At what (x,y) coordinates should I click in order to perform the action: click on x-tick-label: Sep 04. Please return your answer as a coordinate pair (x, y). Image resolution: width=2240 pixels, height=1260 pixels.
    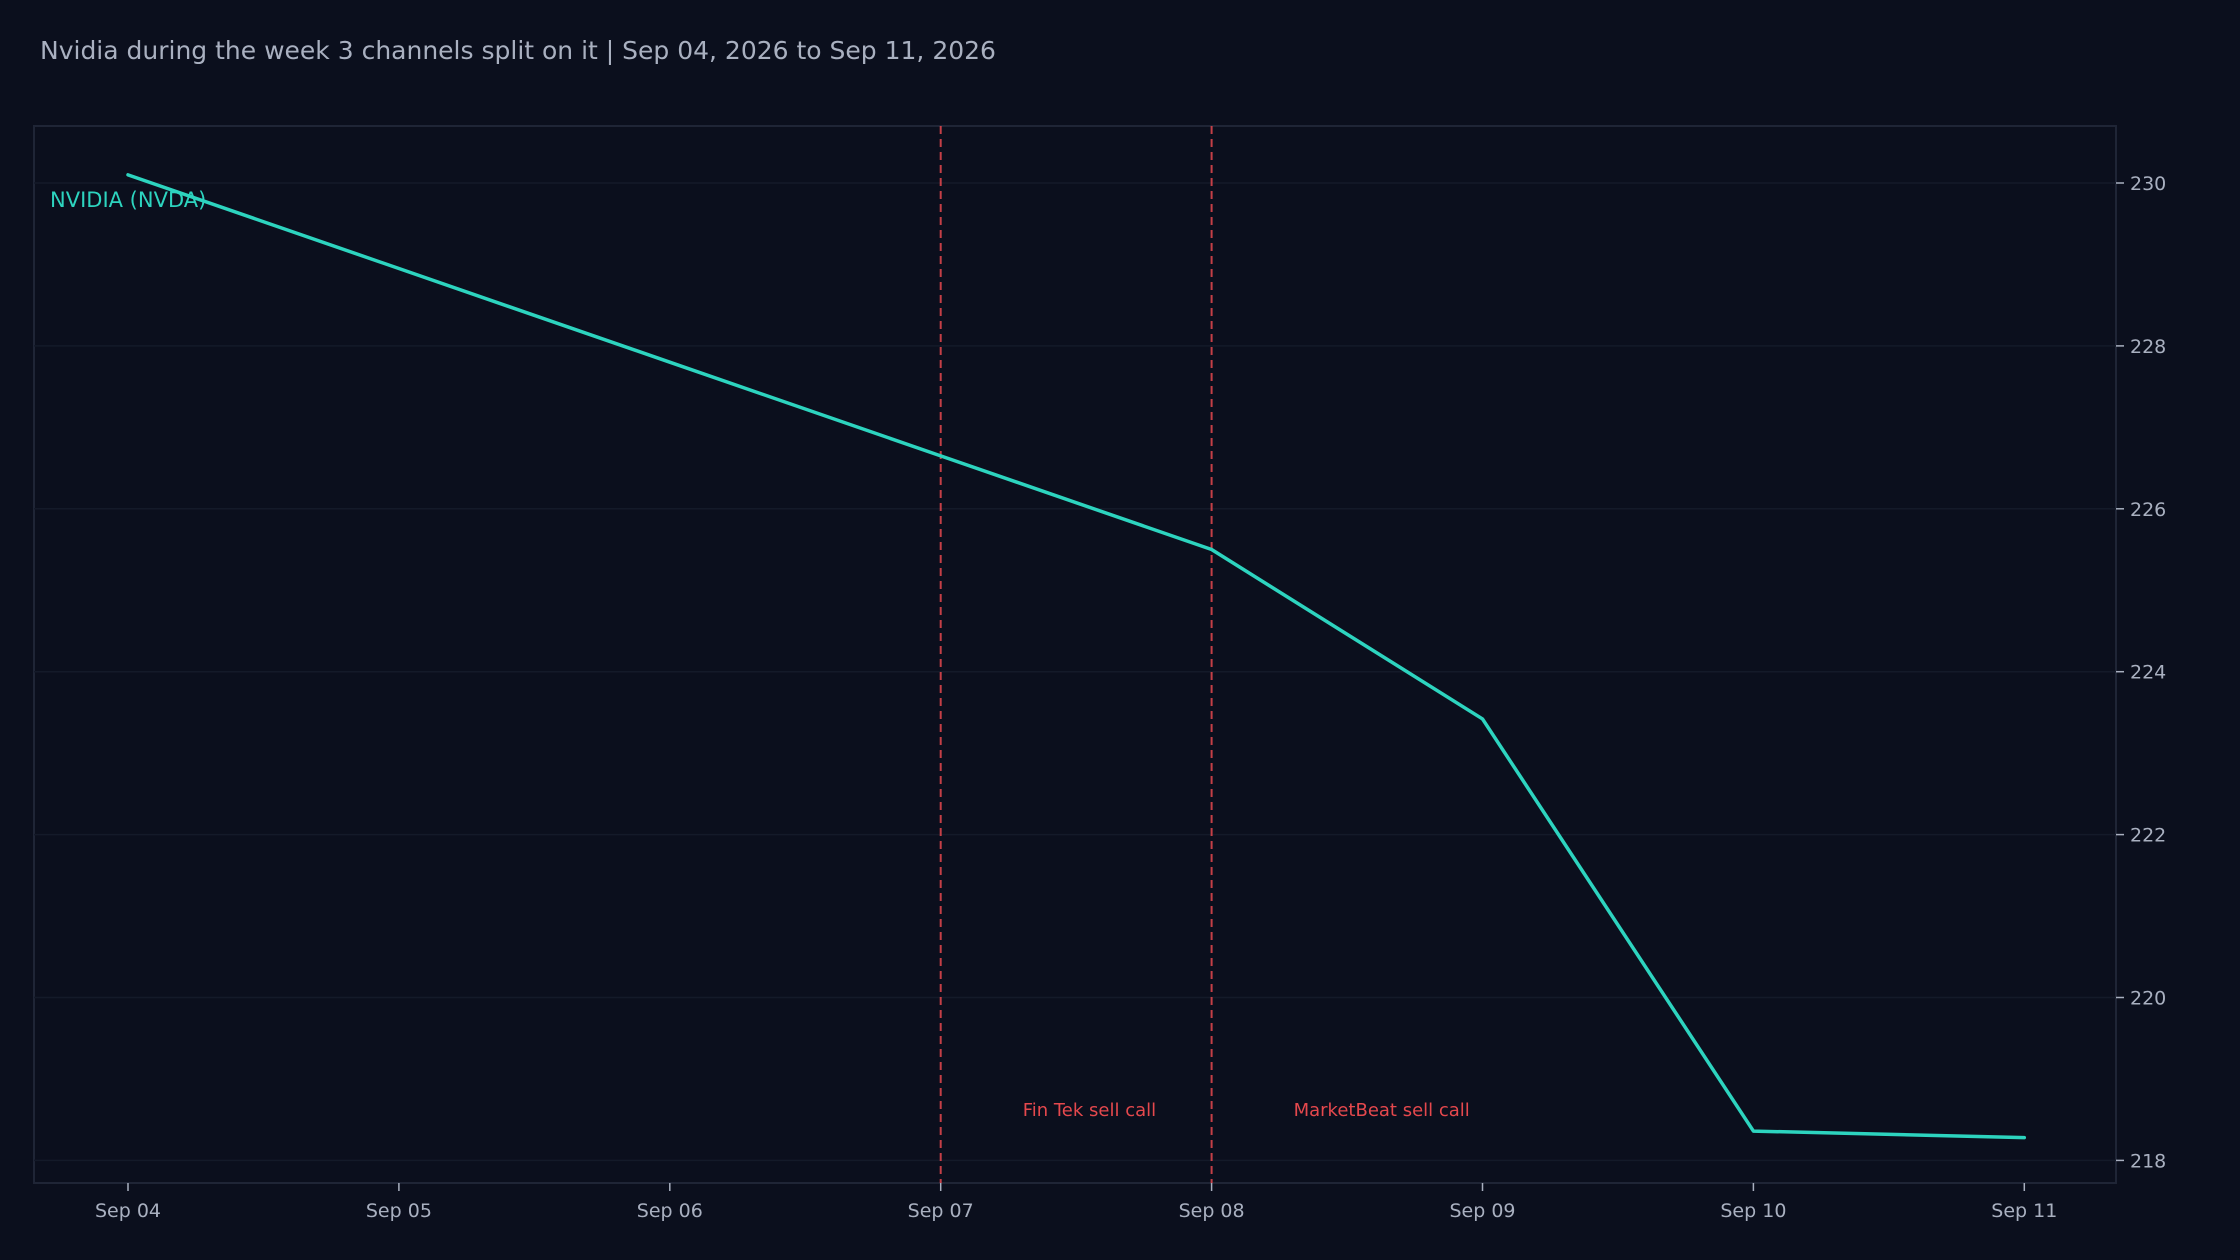
    Looking at the image, I should click on (128, 1211).